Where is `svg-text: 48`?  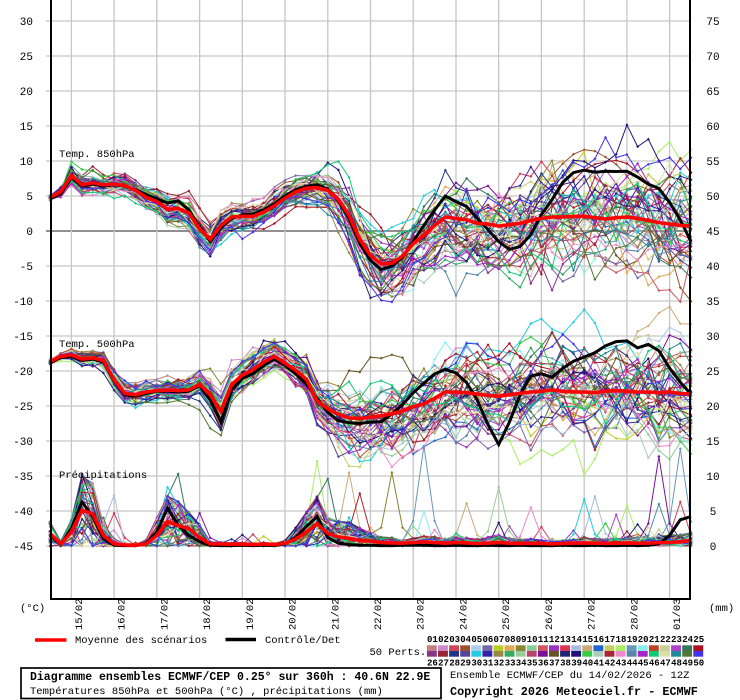 svg-text: 48 is located at coordinates (676, 664).